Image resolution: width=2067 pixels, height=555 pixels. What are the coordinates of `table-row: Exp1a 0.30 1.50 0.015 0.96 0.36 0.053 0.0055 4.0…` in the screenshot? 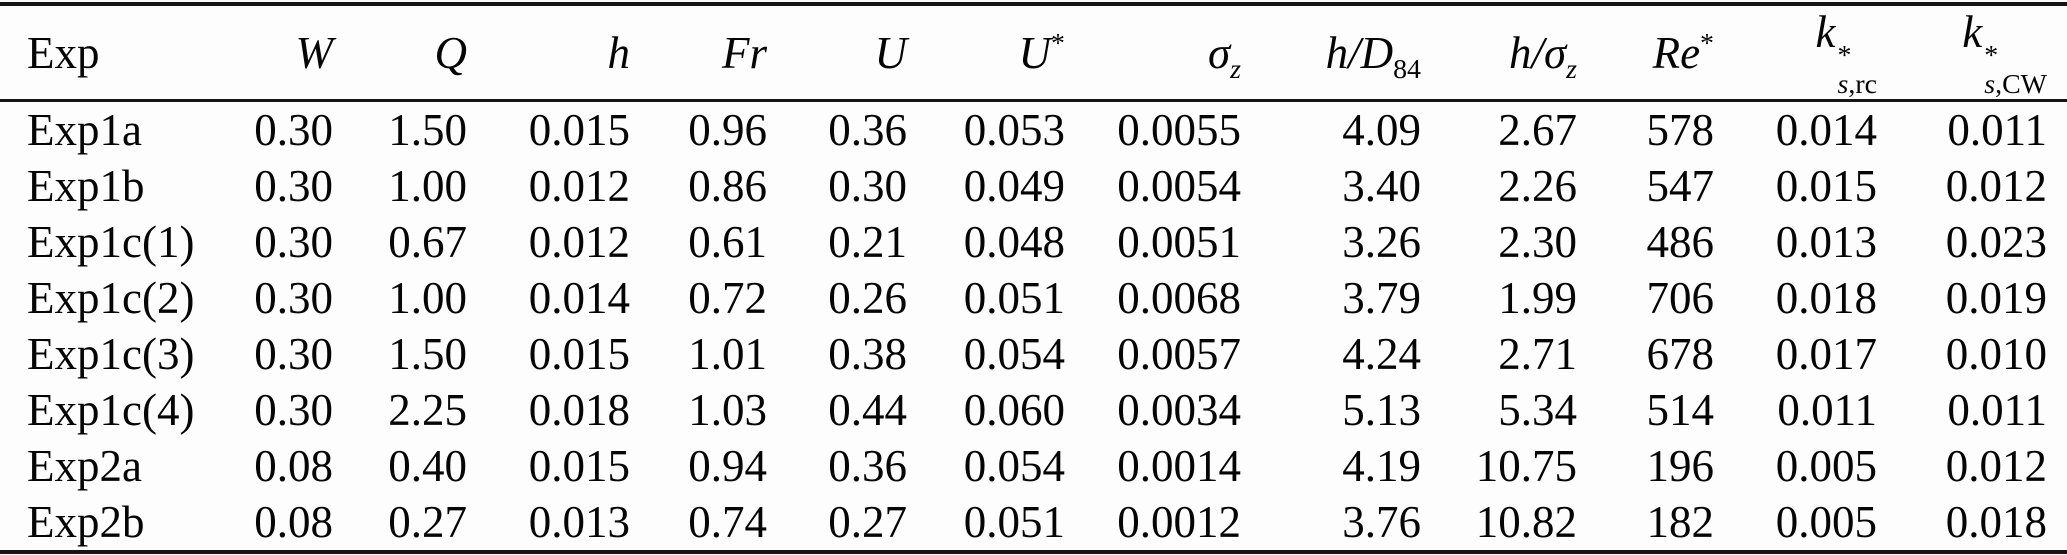 It's located at (1033, 130).